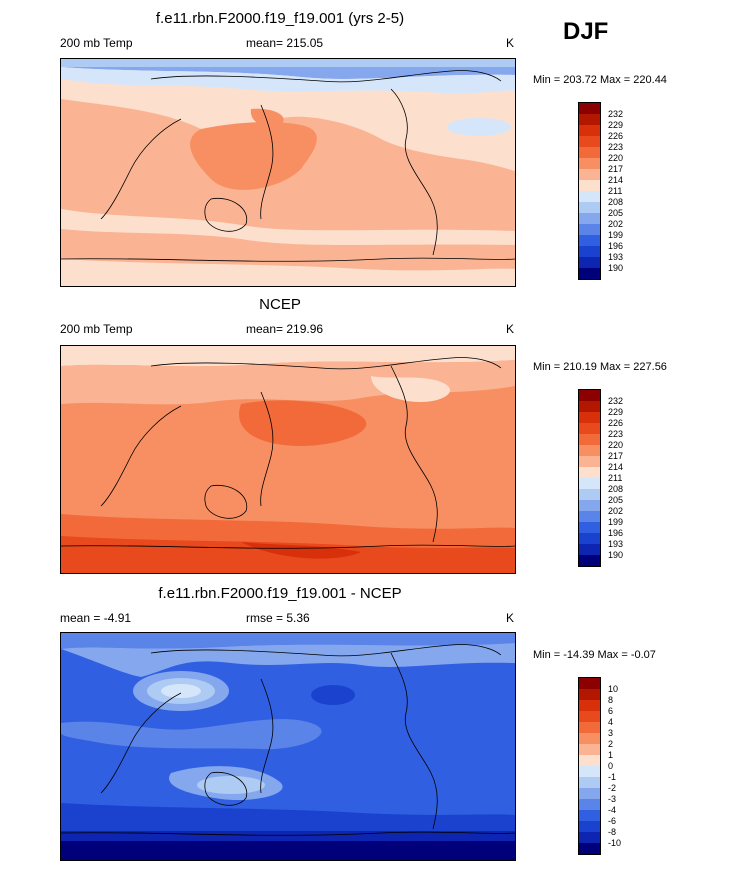 This screenshot has height=872, width=733. What do you see at coordinates (616, 136) in the screenshot?
I see `colorbar-tick-label: 226` at bounding box center [616, 136].